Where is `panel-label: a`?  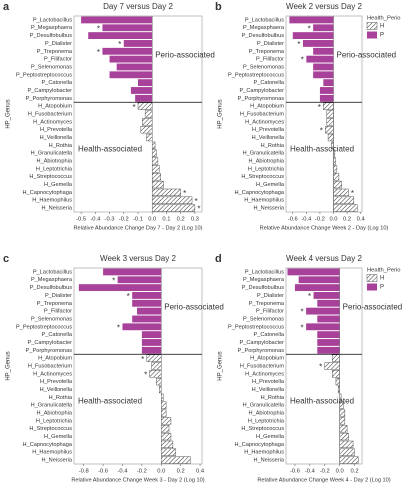 panel-label: a is located at coordinates (6, 7).